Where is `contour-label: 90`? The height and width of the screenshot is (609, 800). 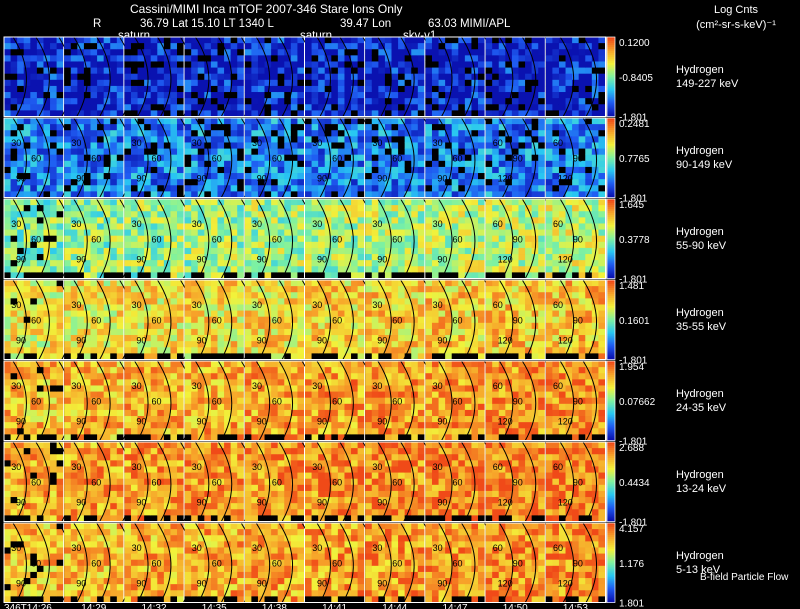 contour-label: 90 is located at coordinates (81, 179).